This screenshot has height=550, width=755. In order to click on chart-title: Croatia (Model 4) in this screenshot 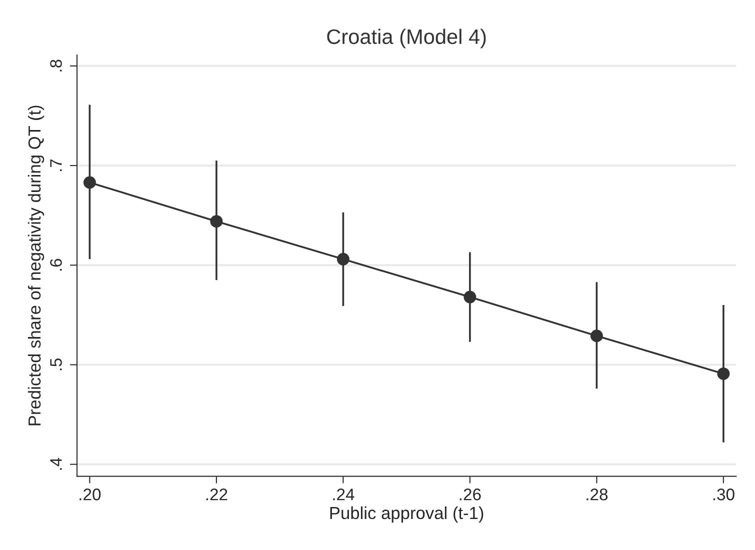, I will do `click(406, 38)`.